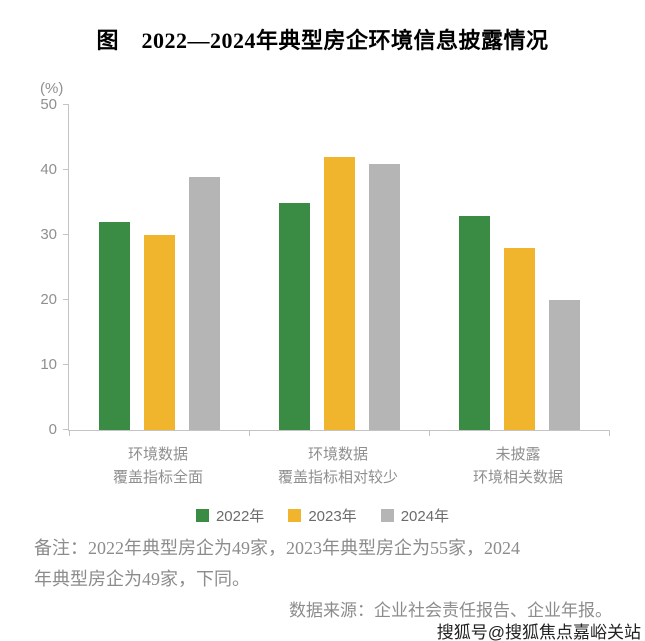  I want to click on legend-label: 2024年, so click(425, 516).